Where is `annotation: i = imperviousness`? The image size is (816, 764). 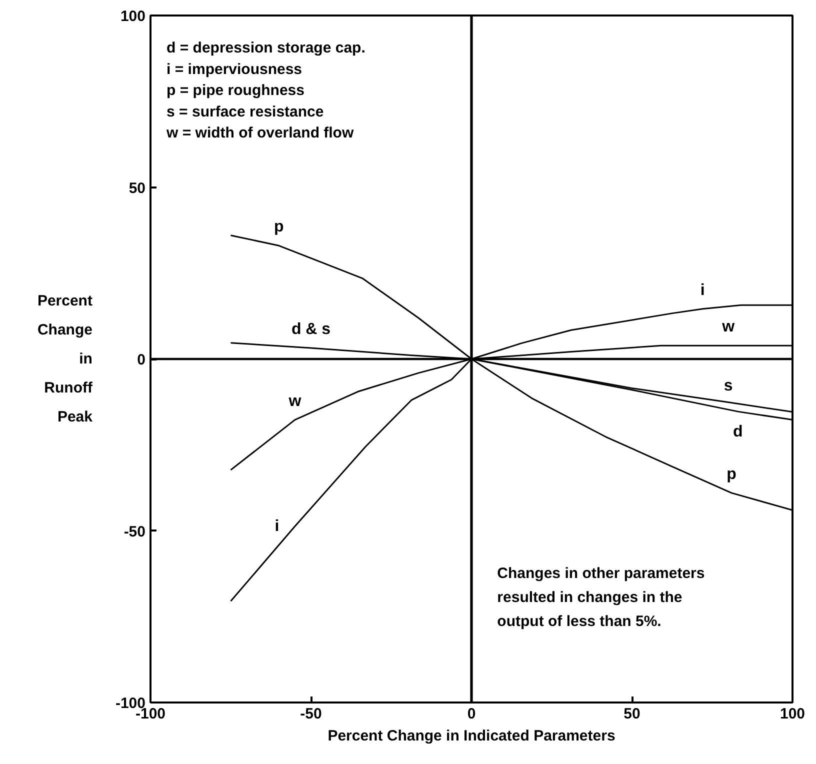 annotation: i = imperviousness is located at coordinates (234, 69).